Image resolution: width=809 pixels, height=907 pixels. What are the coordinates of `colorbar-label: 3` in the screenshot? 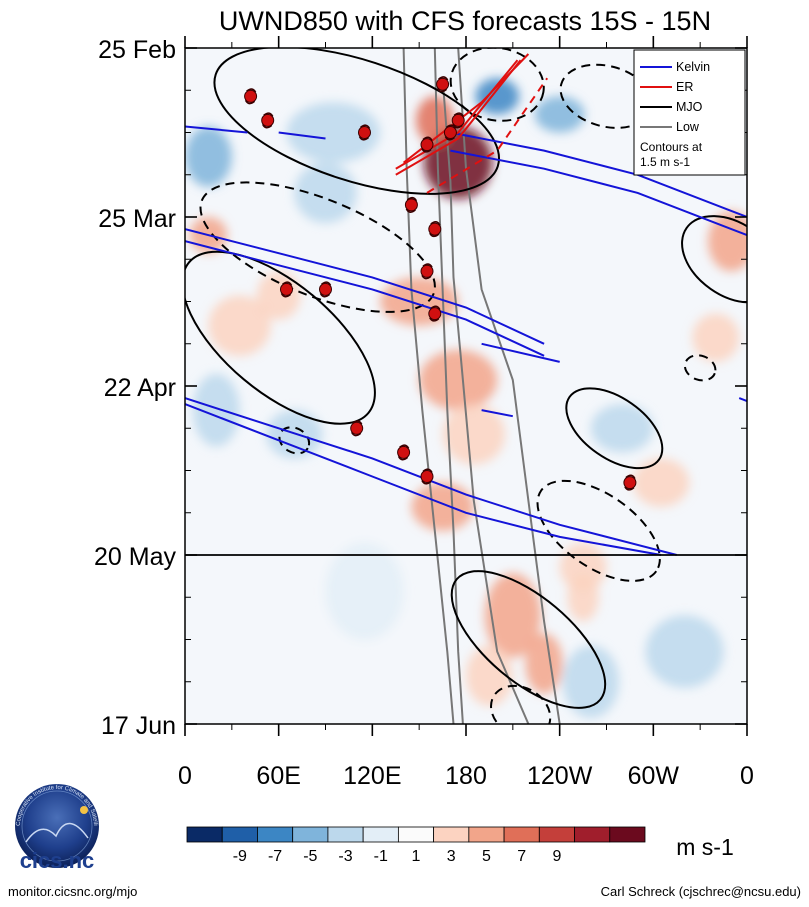 It's located at (451, 856).